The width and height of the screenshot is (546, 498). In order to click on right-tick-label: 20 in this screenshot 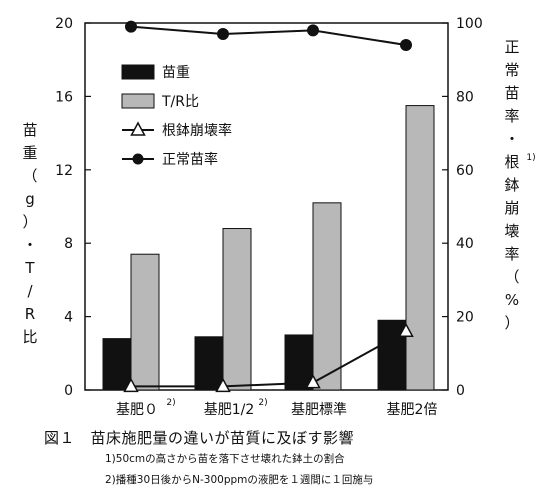, I will do `click(465, 318)`.